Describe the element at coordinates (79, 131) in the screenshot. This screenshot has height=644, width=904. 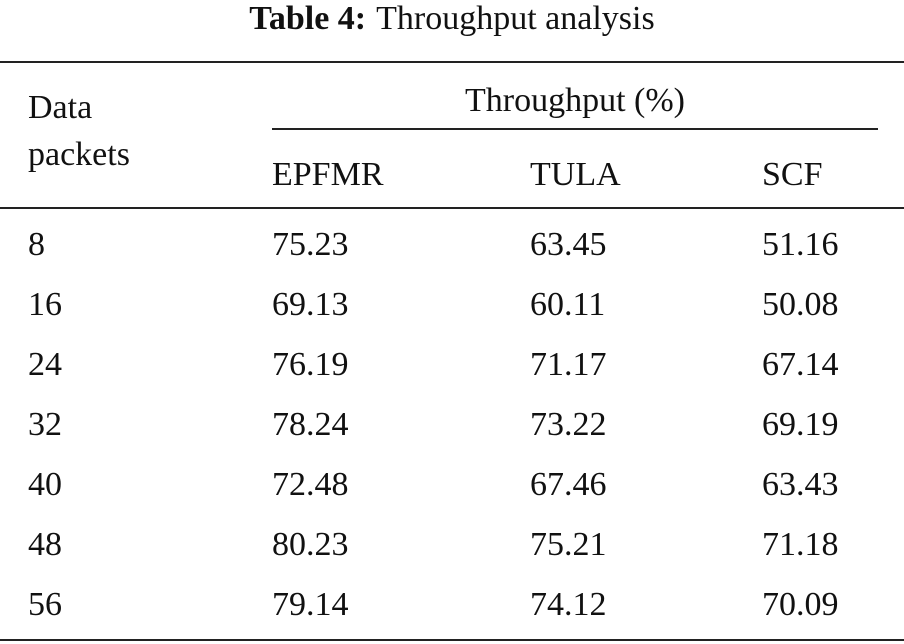
I see `row-header: Data packets` at that location.